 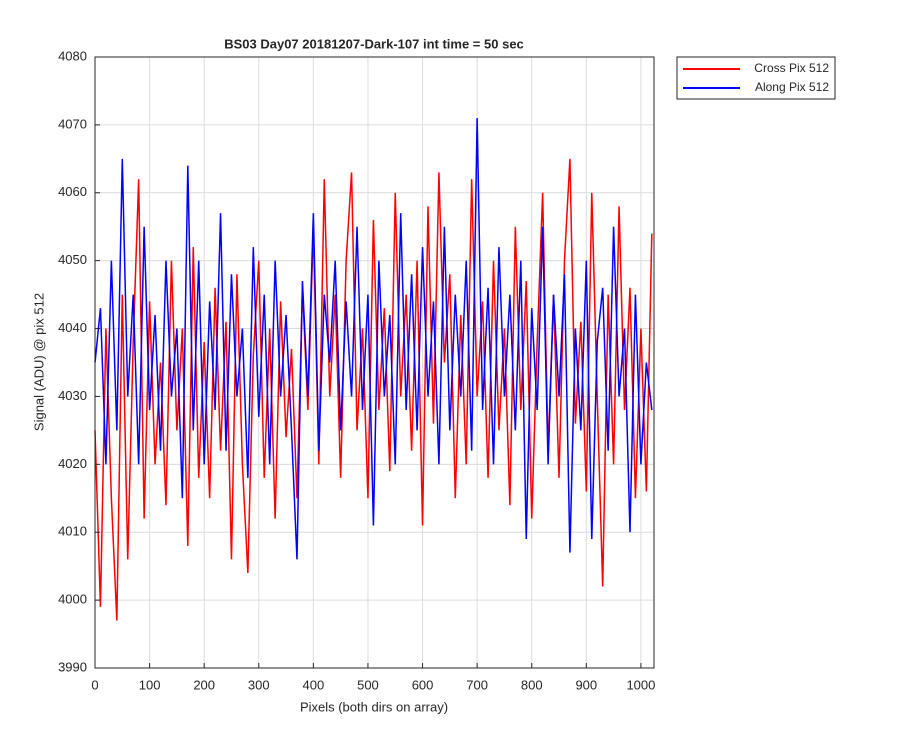 What do you see at coordinates (72, 327) in the screenshot?
I see `y-tick-label: 4040` at bounding box center [72, 327].